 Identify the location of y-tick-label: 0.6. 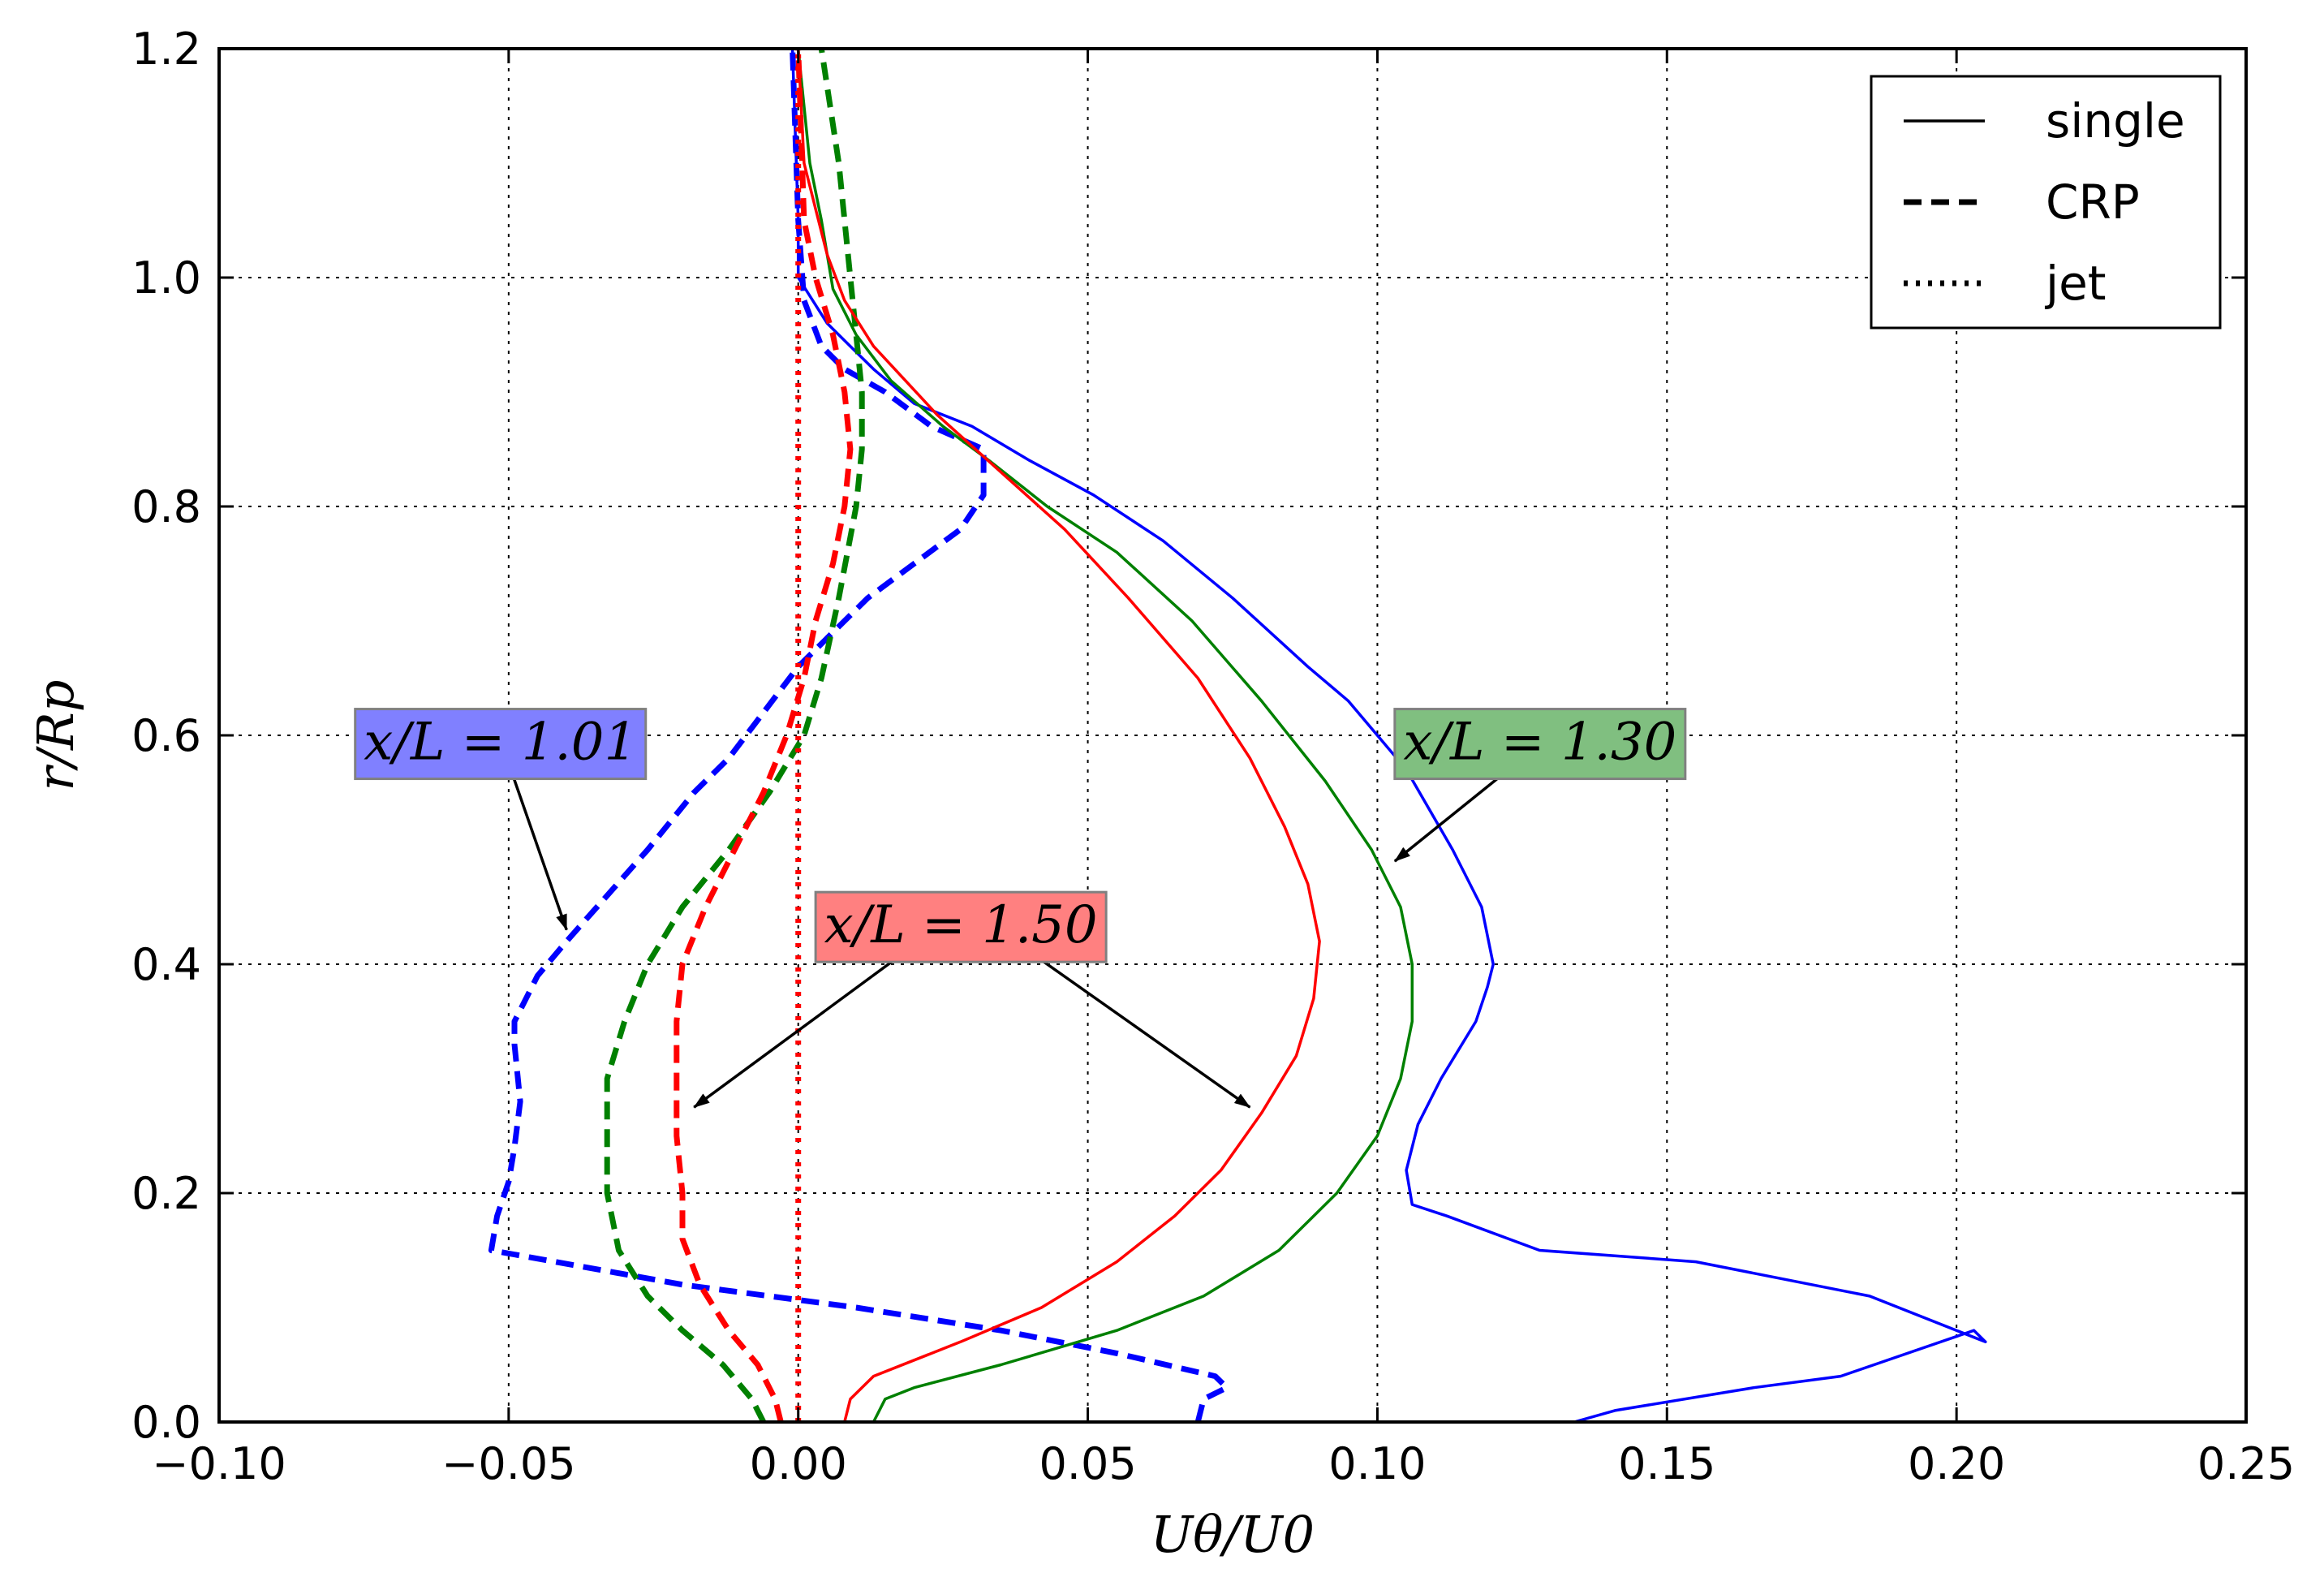
(166, 735).